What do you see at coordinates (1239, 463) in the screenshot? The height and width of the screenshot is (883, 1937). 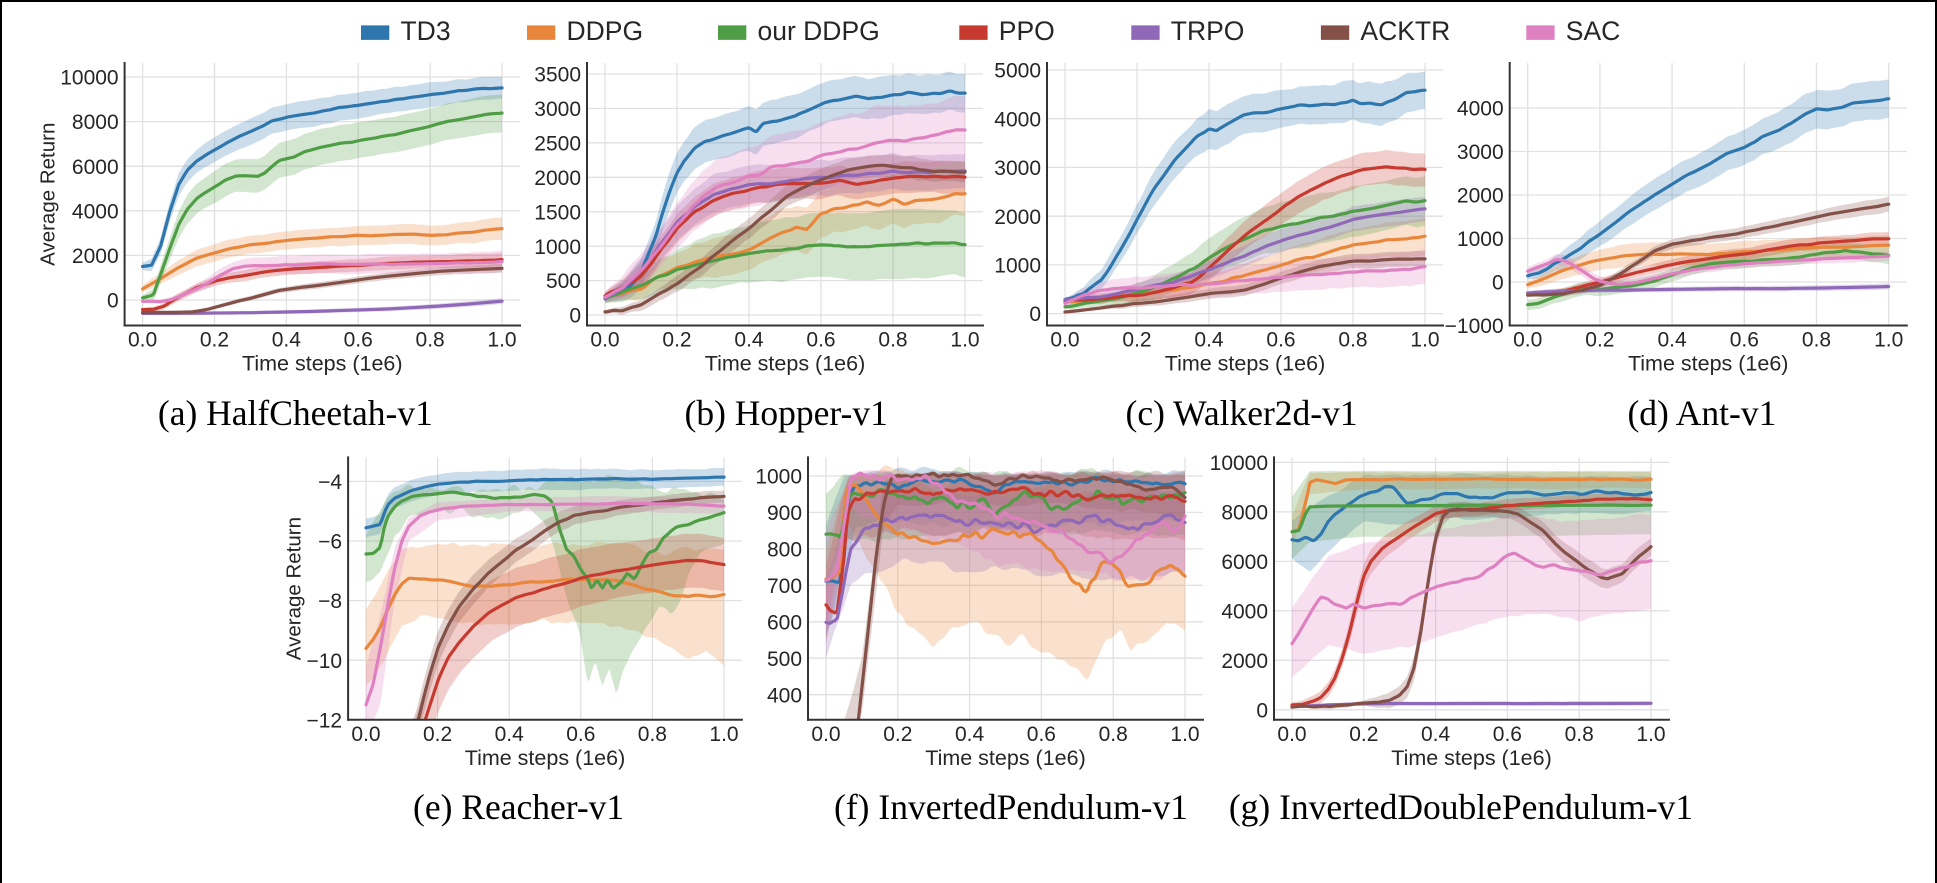 I see `svg-text: 10000` at bounding box center [1239, 463].